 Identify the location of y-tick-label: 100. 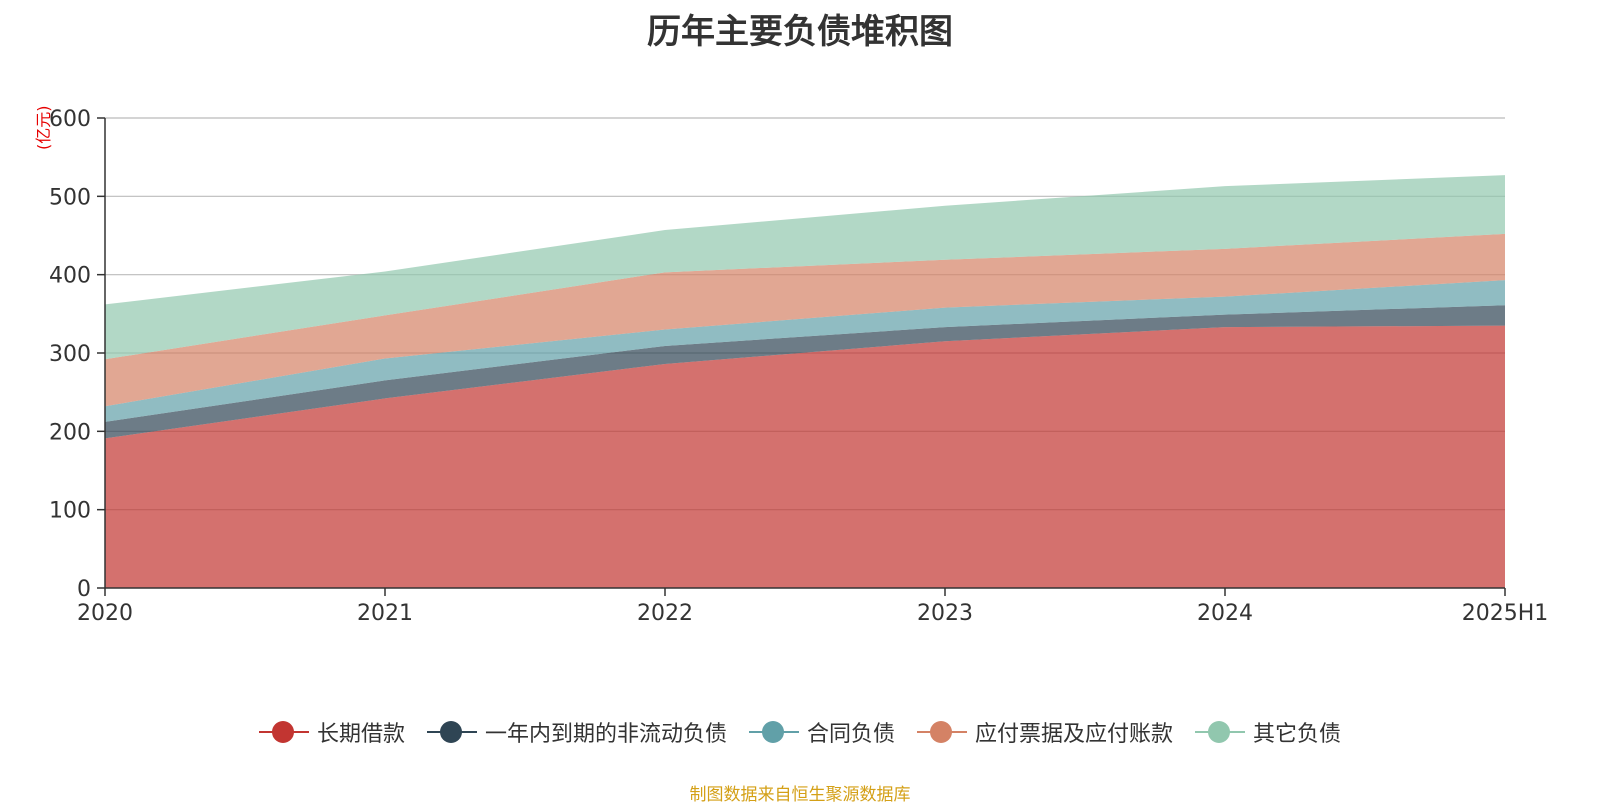
(70, 511).